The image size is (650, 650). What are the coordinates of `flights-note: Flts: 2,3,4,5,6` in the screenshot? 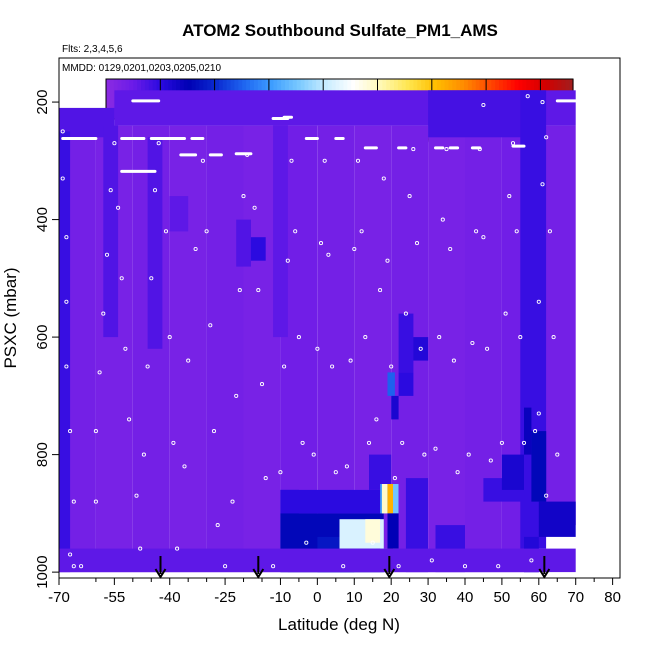 It's located at (92, 49).